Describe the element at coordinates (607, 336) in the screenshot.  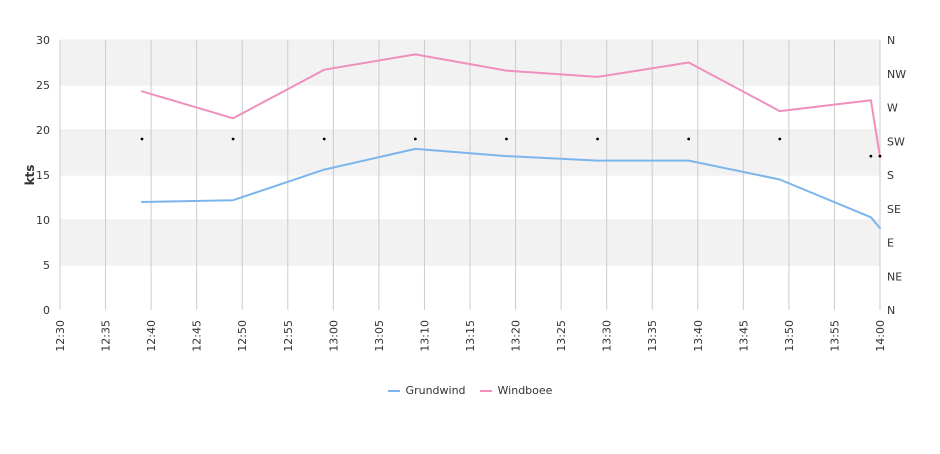
I see `x-tick-label: 13:30` at that location.